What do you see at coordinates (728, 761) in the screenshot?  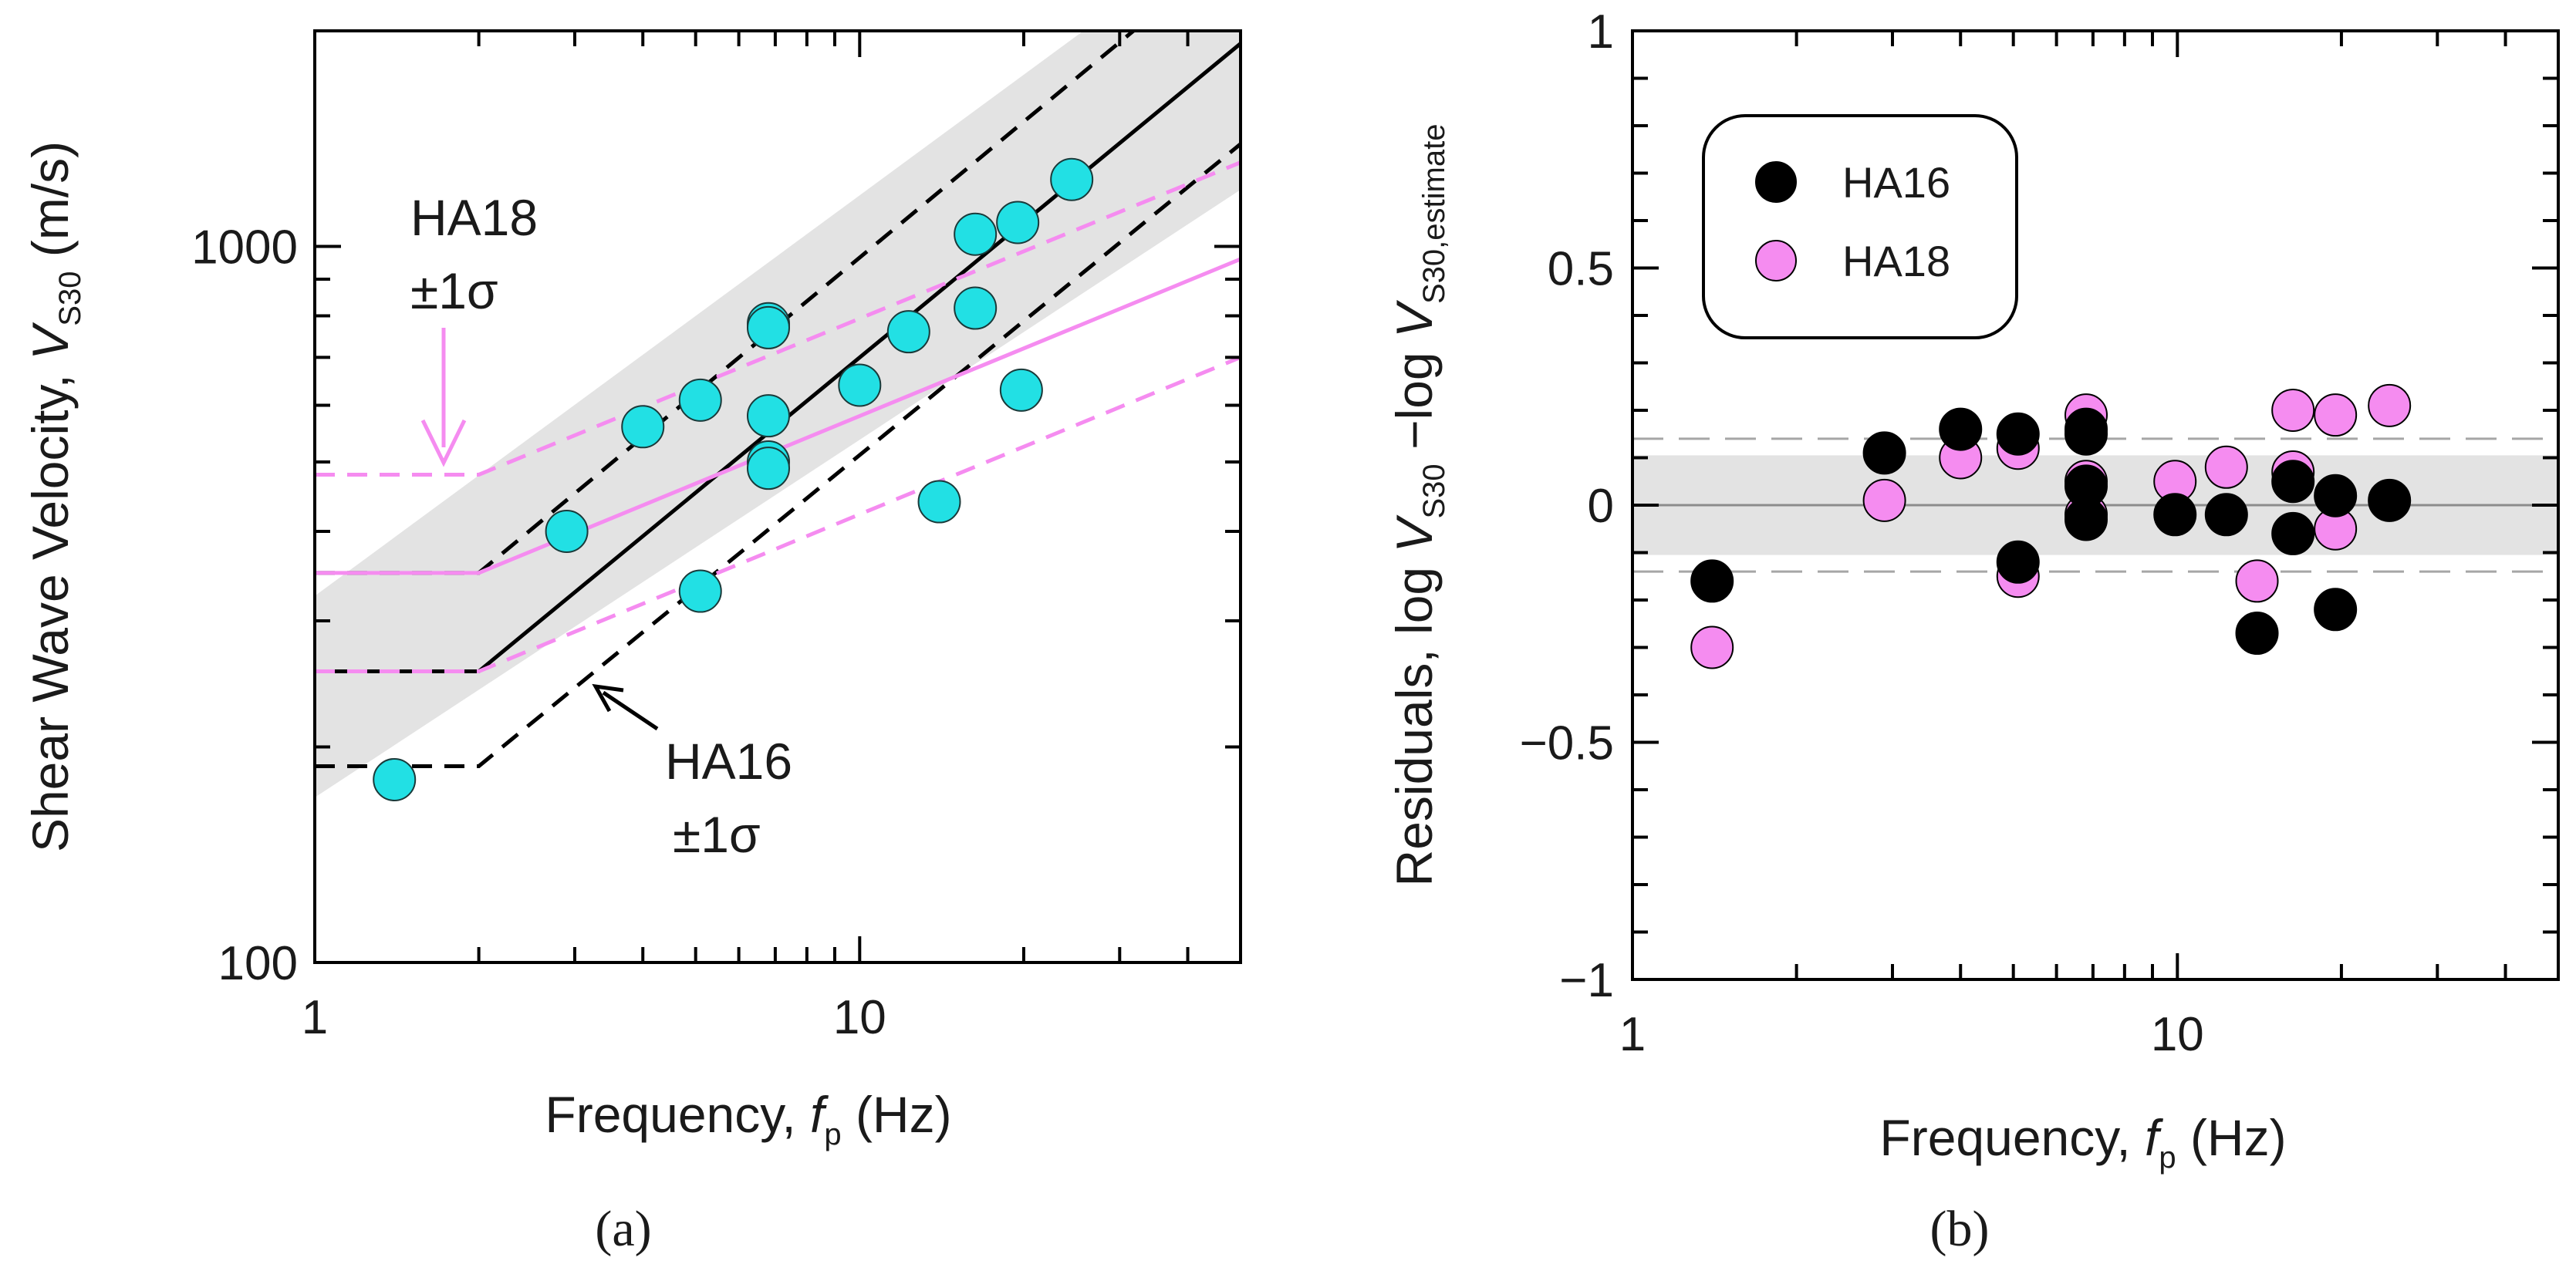 I see `ha16-label: HA16` at bounding box center [728, 761].